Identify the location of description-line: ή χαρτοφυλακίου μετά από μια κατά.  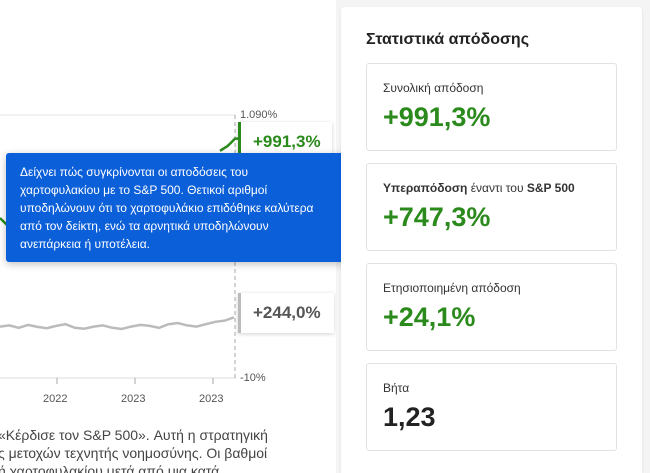
(110, 468).